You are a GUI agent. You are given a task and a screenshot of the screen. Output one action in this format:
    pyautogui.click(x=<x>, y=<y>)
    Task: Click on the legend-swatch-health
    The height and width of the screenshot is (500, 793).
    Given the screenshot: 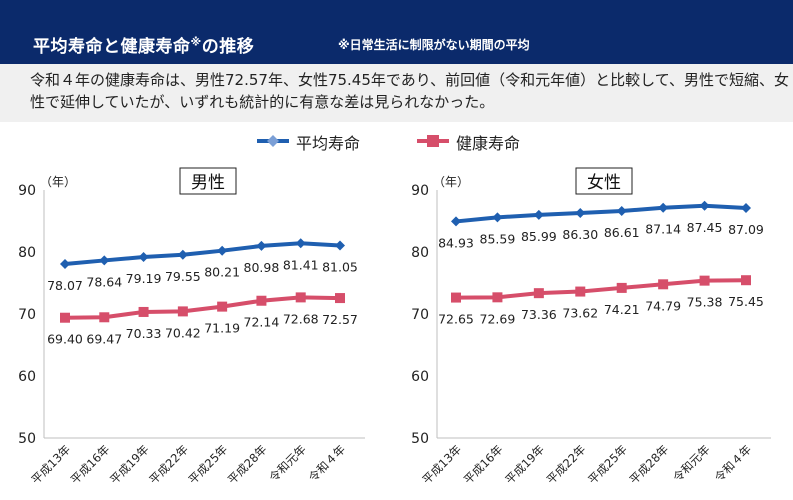 What is the action you would take?
    pyautogui.click(x=433, y=141)
    